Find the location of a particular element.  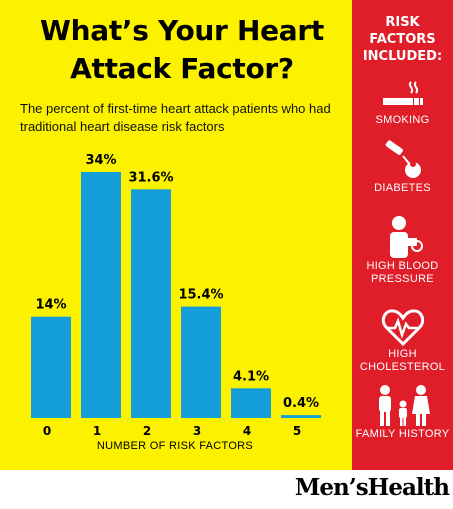

family-icon is located at coordinates (404, 405).